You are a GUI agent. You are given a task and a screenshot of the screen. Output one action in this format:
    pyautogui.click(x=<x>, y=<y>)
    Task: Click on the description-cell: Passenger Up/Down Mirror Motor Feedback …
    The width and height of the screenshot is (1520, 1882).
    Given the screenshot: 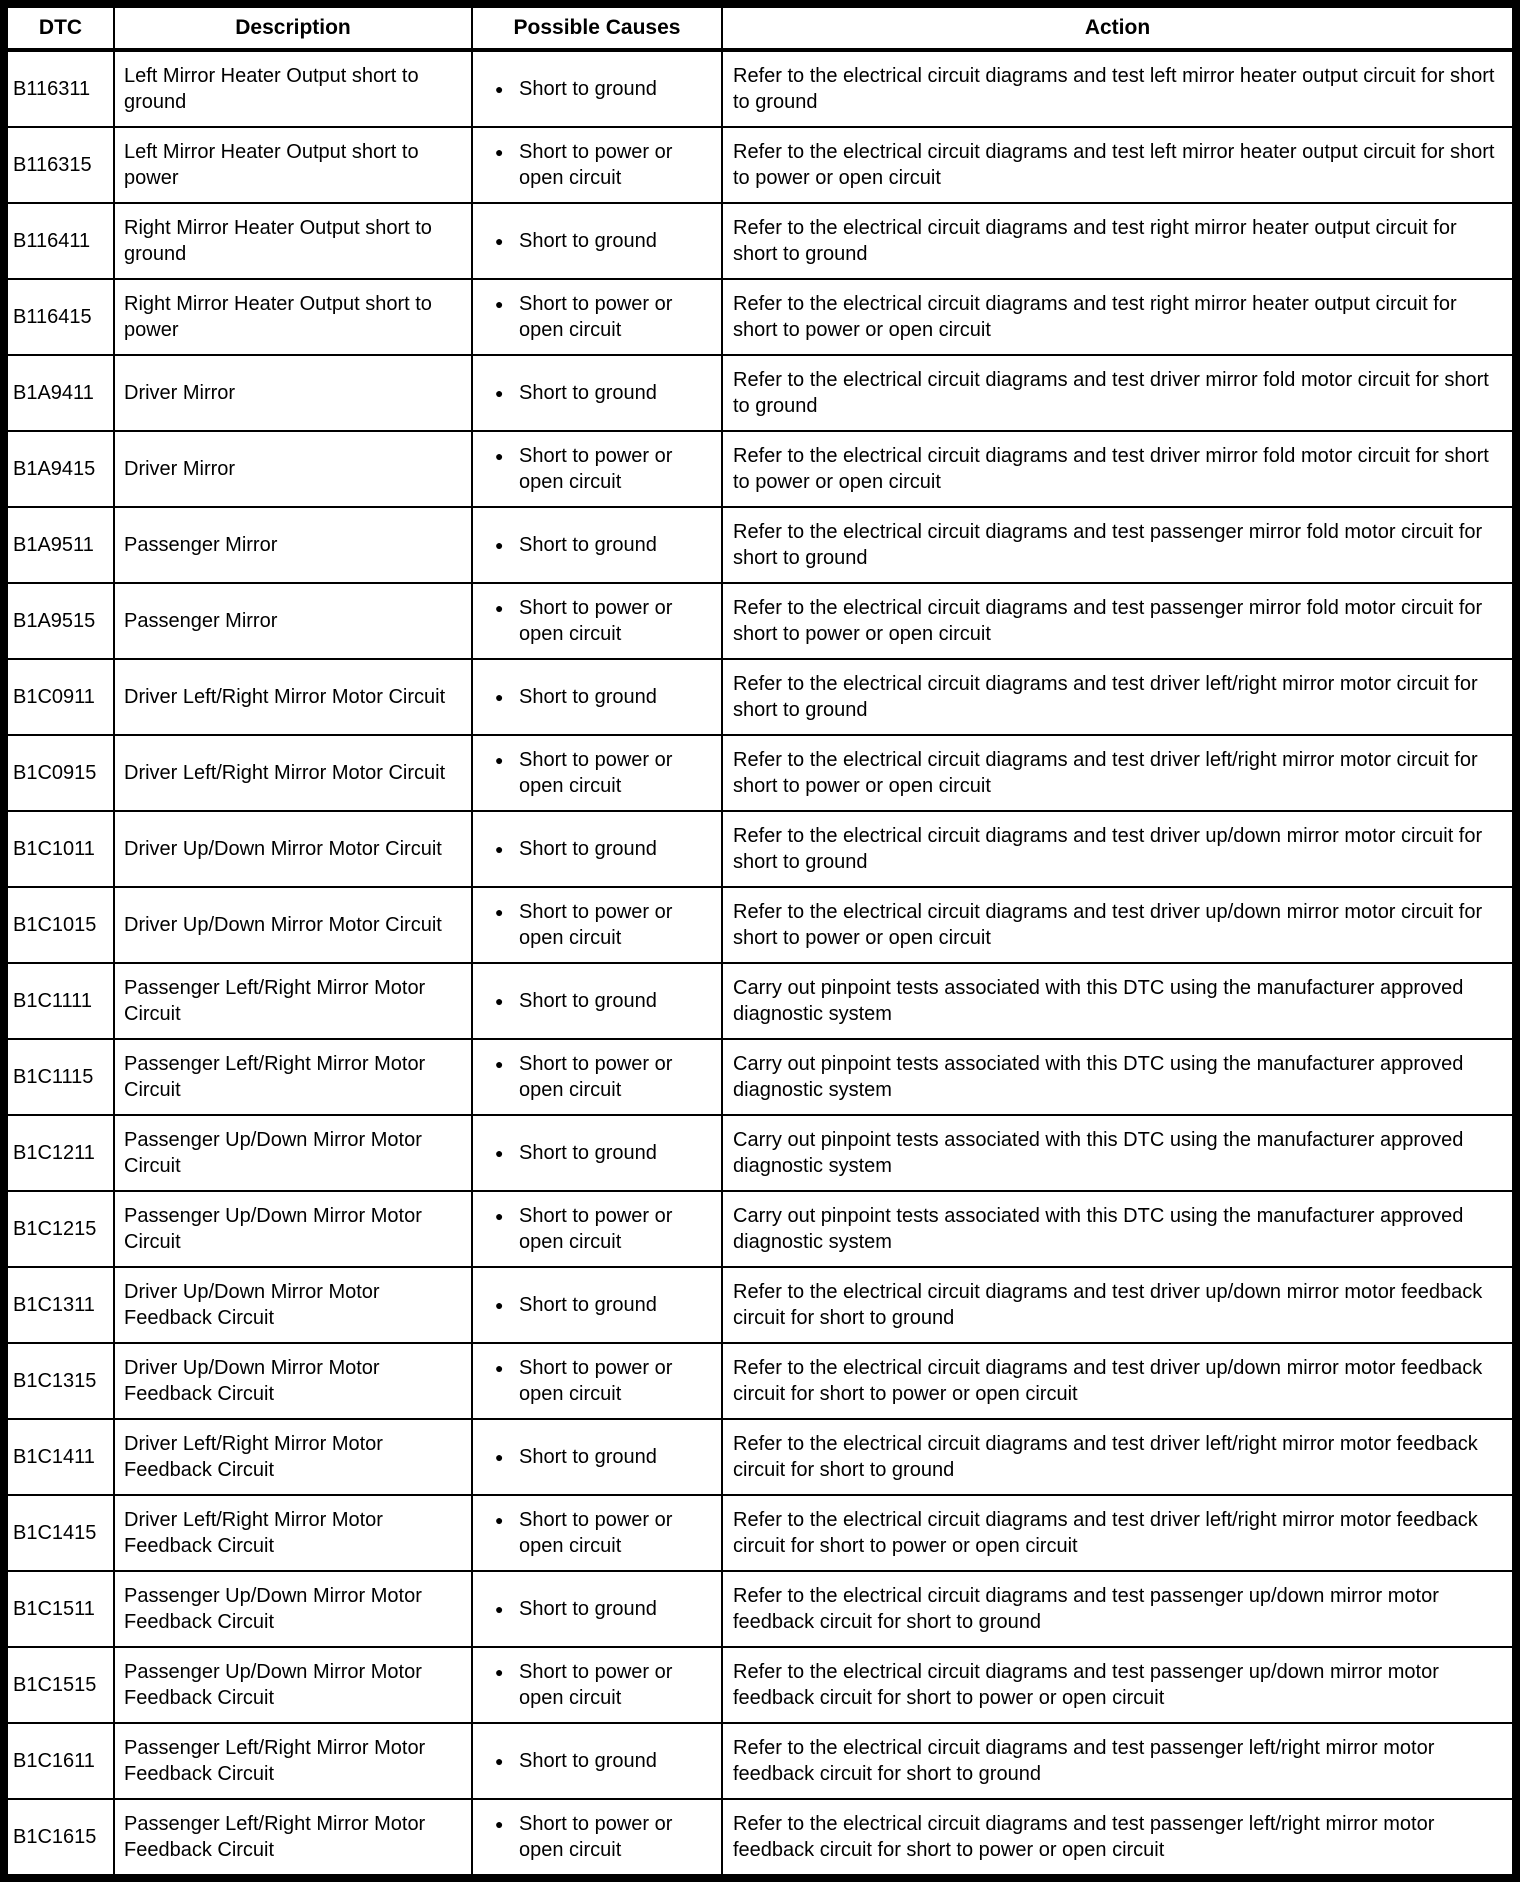 What is the action you would take?
    pyautogui.click(x=293, y=1609)
    